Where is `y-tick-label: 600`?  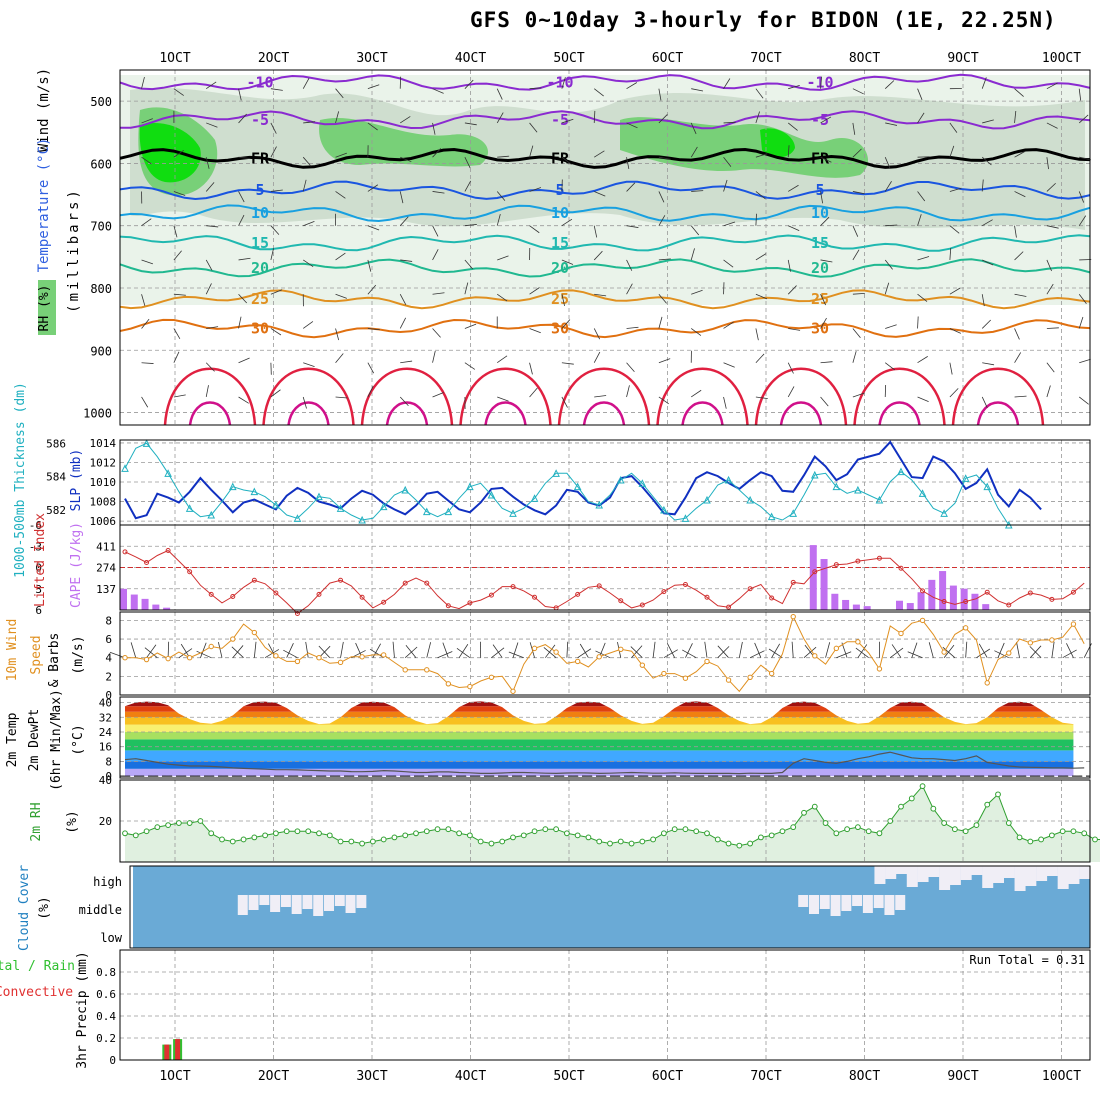 y-tick-label: 600 is located at coordinates (101, 164).